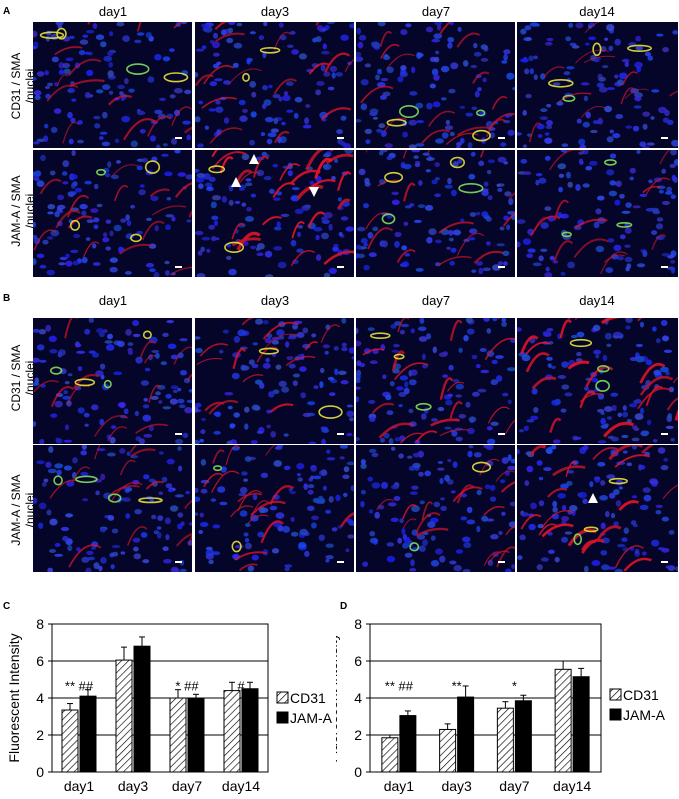  I want to click on panel-d-letter: D, so click(344, 606).